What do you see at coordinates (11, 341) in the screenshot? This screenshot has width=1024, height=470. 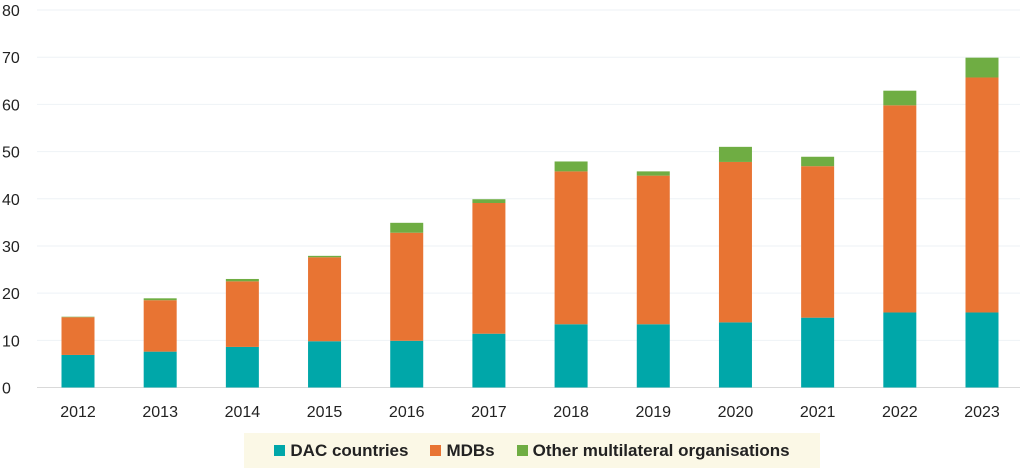 I see `y-tick-label: 10` at bounding box center [11, 341].